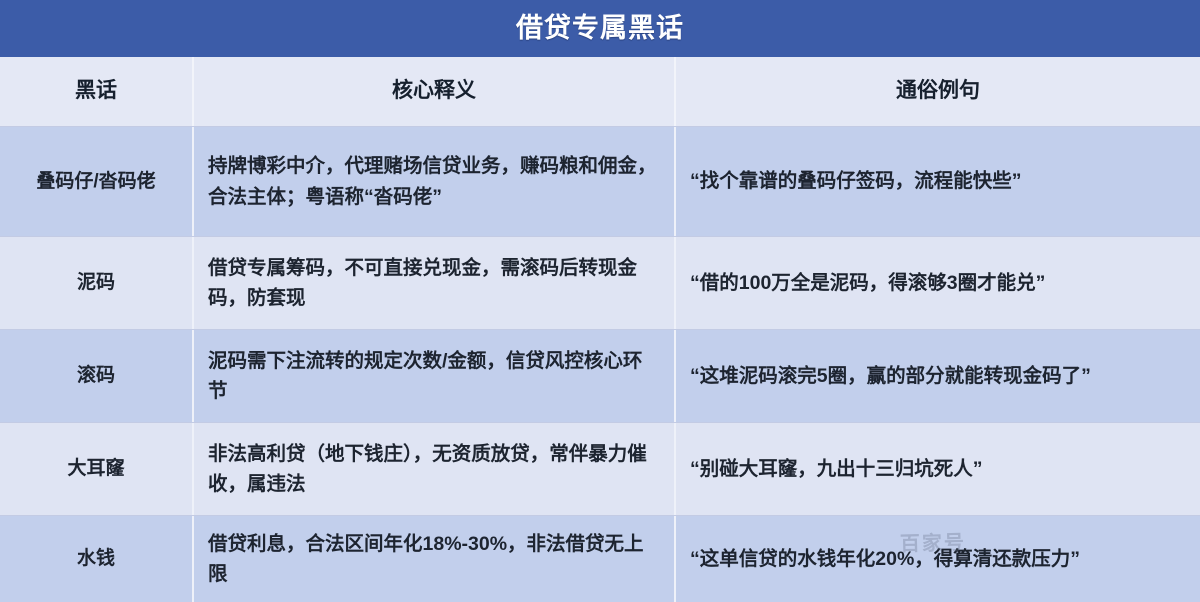 The width and height of the screenshot is (1200, 602). I want to click on cell-example: “这单信贷的水钱年化20%，得算清还款压力”, so click(938, 559).